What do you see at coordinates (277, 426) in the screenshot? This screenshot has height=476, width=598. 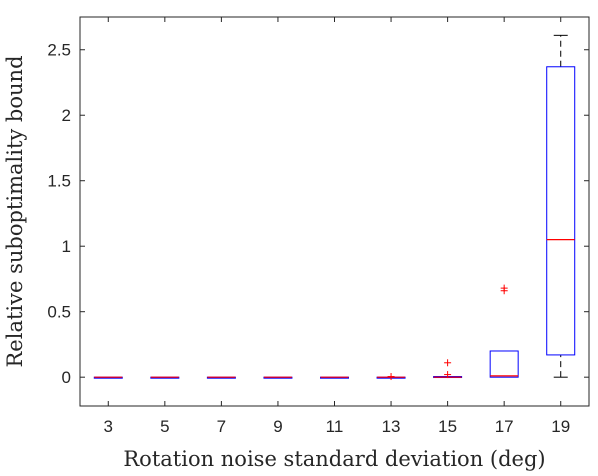 I see `x-tick-label: 9` at bounding box center [277, 426].